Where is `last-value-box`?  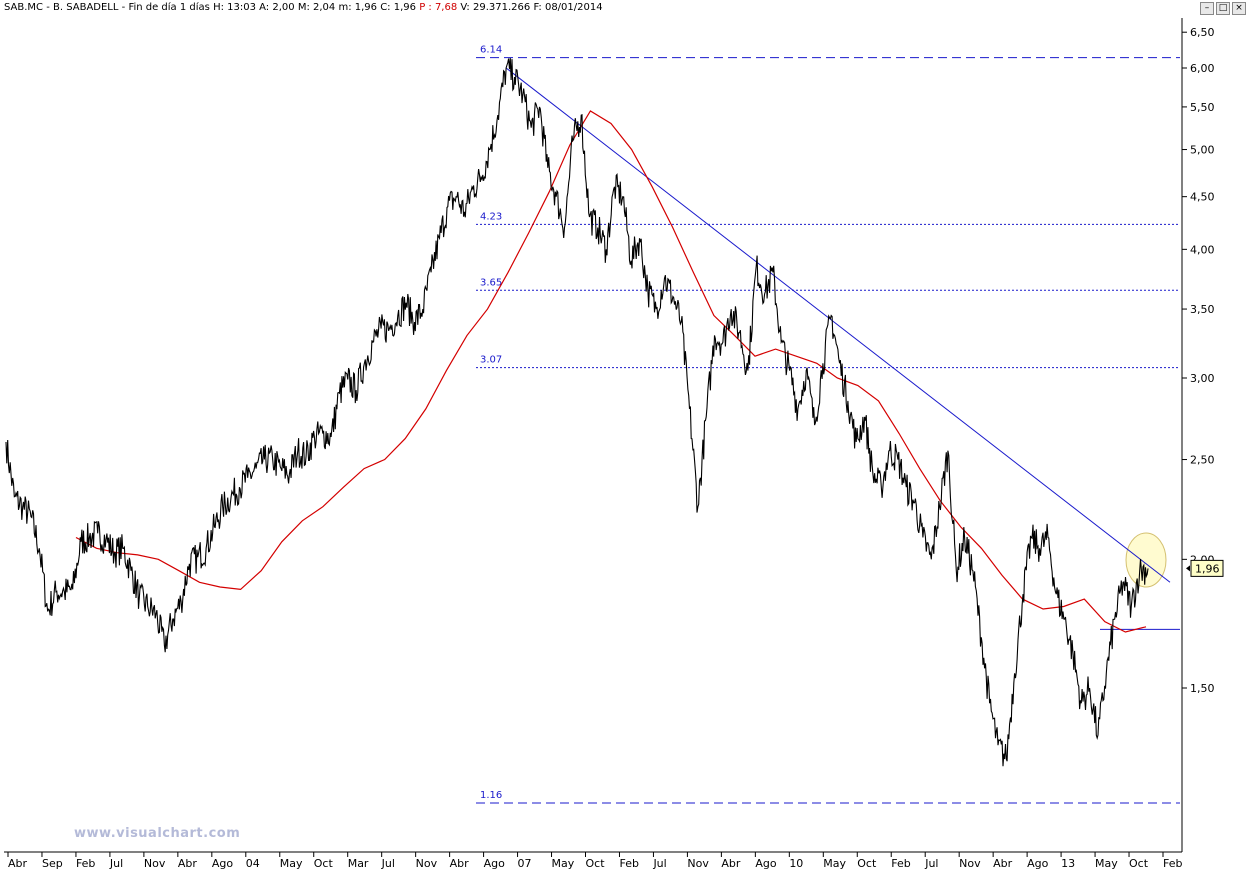 last-value-box is located at coordinates (1207, 568).